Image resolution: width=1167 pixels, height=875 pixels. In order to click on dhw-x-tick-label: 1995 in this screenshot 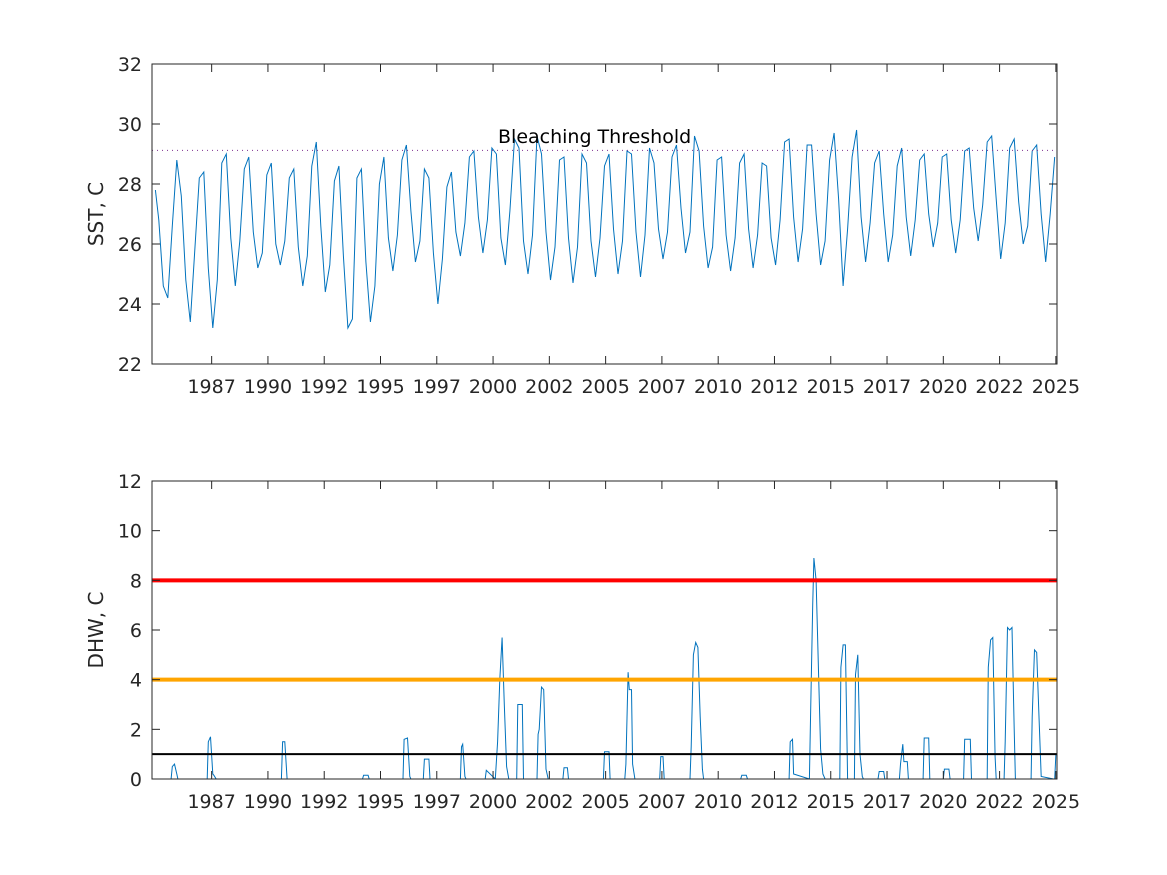, I will do `click(380, 802)`.